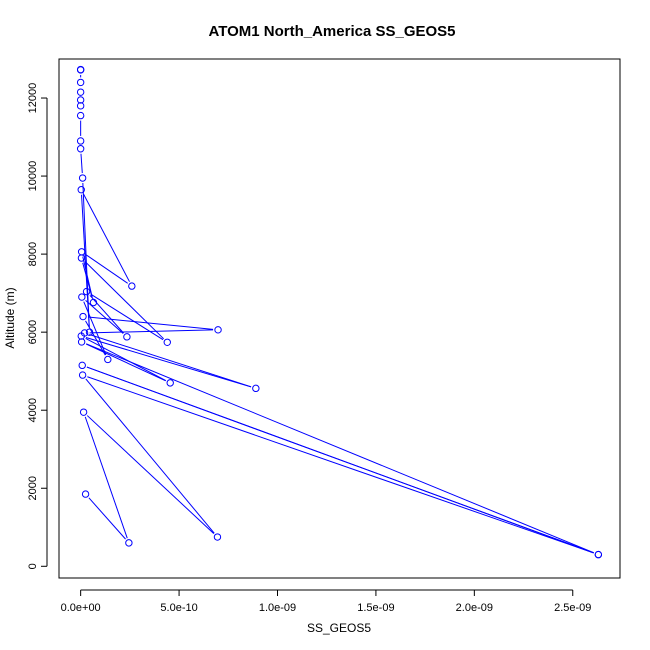  I want to click on x-tick-label: 2.0e-09, so click(474, 608).